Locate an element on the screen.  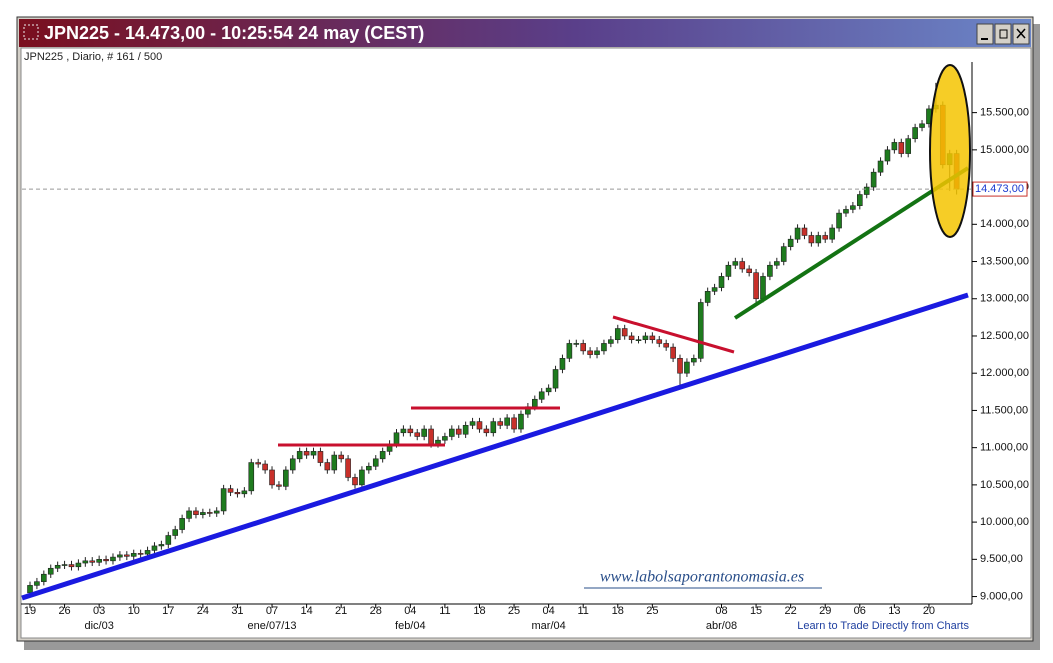
x-tick-label: 28 is located at coordinates (376, 611).